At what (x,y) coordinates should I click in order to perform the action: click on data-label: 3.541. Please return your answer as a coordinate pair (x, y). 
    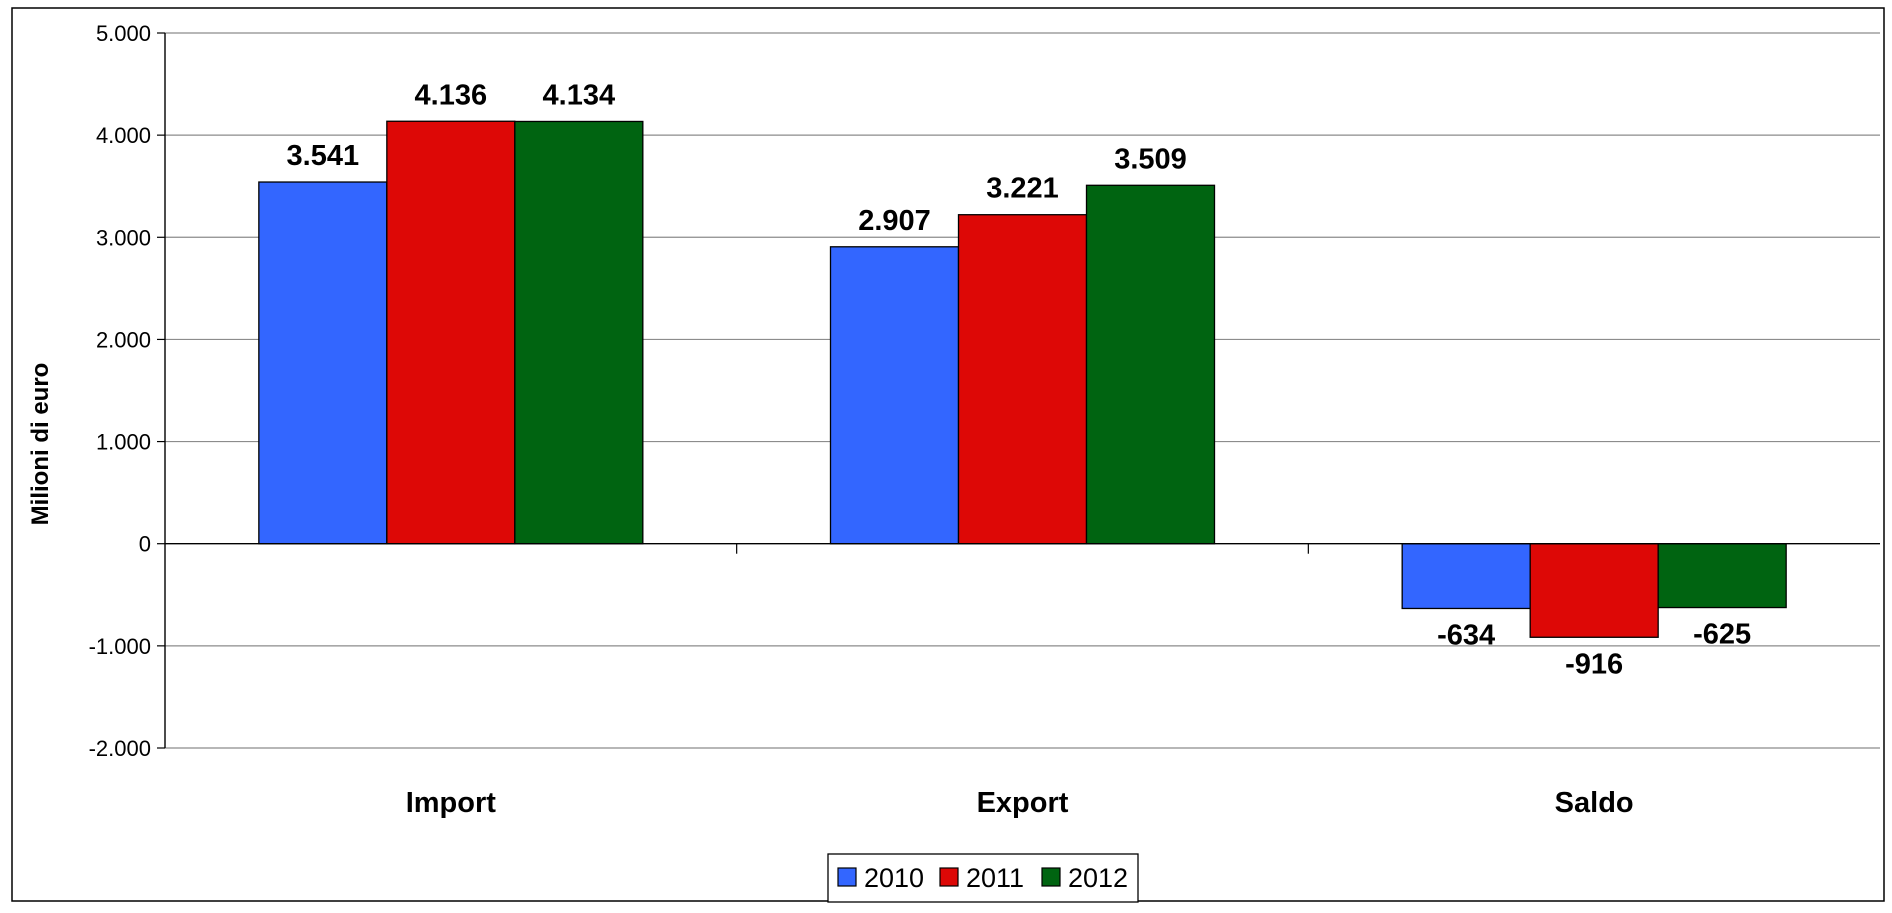
    Looking at the image, I should click on (323, 156).